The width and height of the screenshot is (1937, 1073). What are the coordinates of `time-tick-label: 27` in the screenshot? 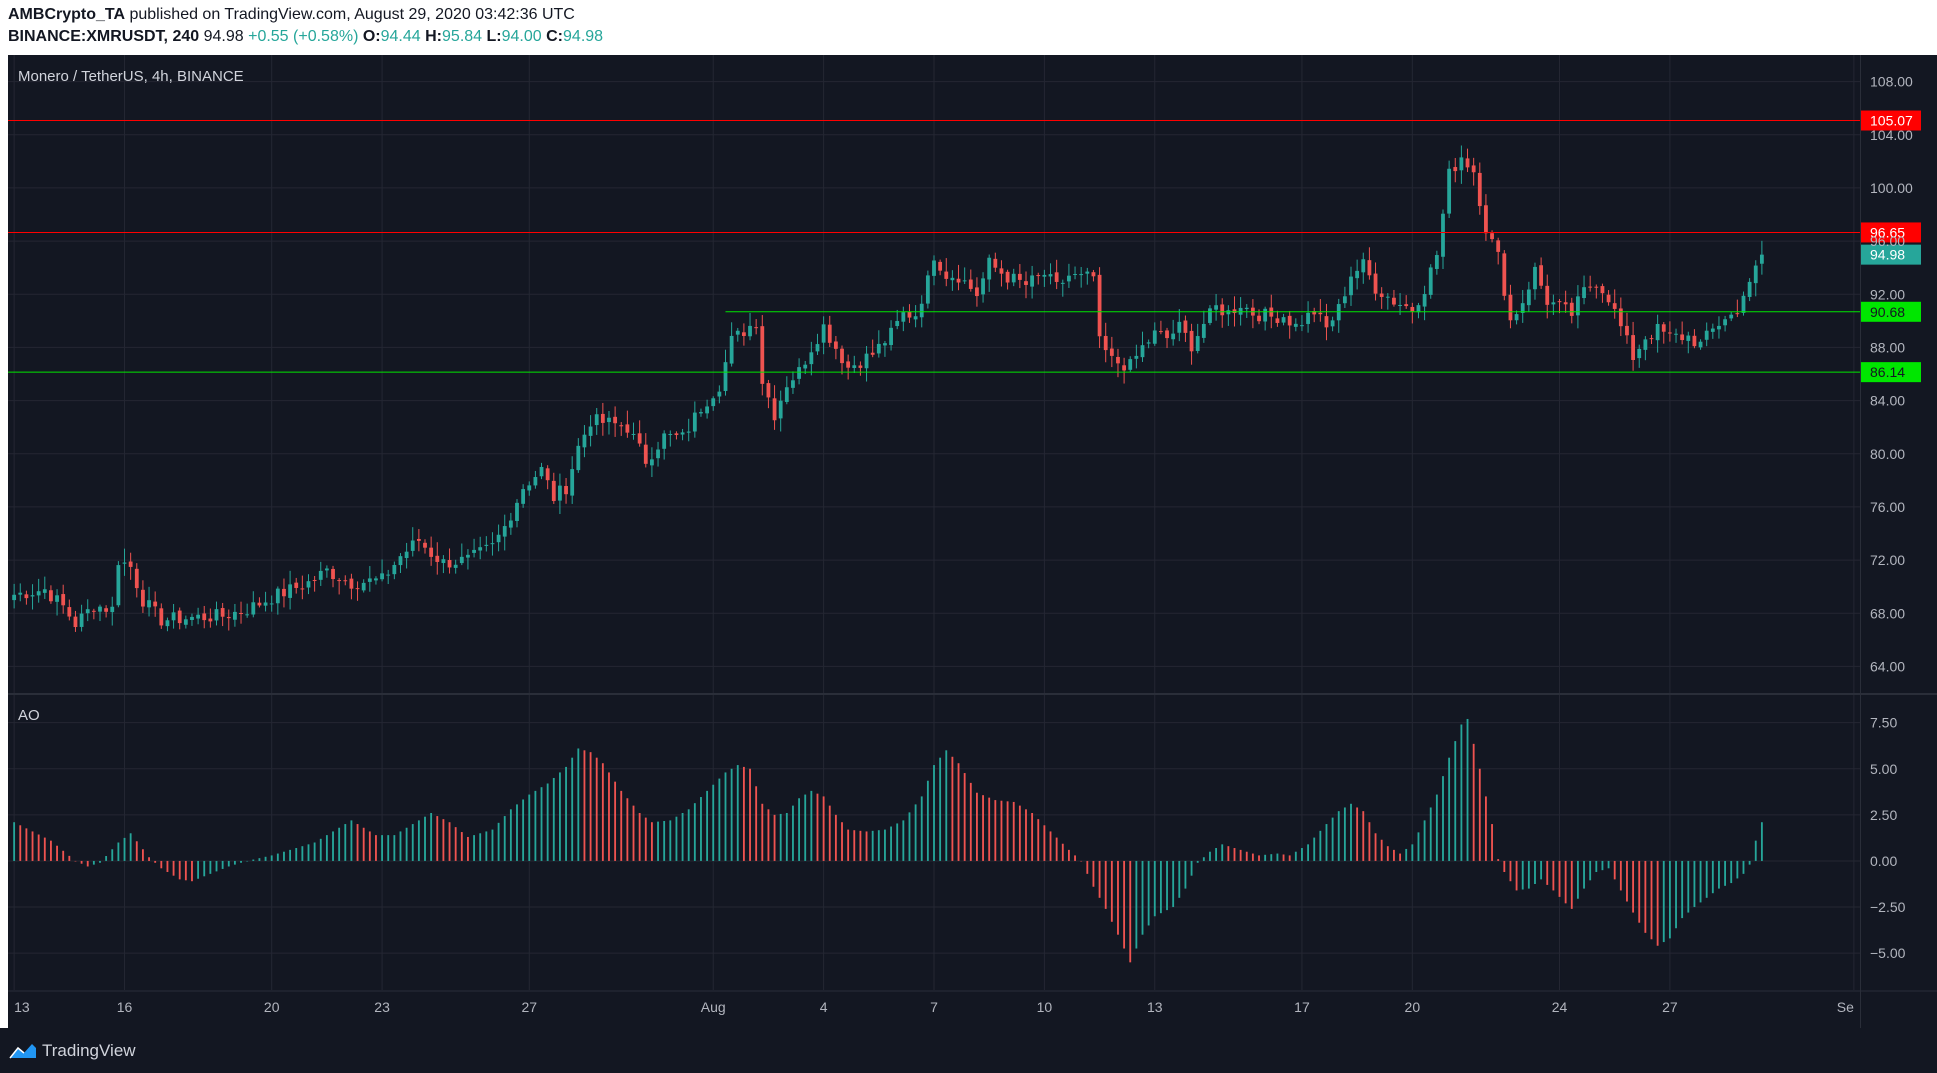 It's located at (1670, 1007).